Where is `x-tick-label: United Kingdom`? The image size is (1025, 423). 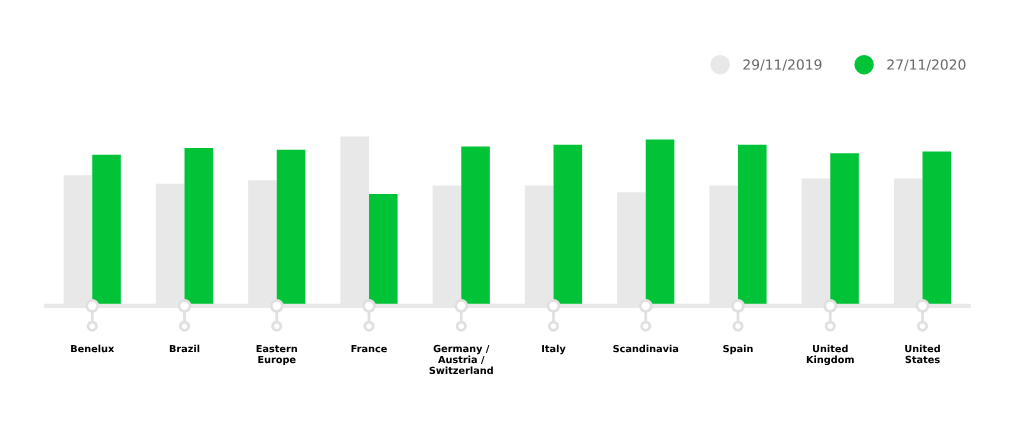
x-tick-label: United Kingdom is located at coordinates (830, 355).